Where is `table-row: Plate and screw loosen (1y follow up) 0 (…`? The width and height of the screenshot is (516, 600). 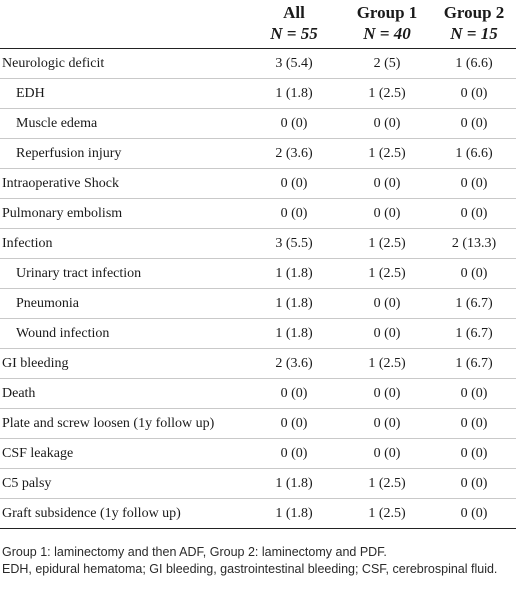
table-row: Plate and screw loosen (1y follow up) 0 (… is located at coordinates (258, 423).